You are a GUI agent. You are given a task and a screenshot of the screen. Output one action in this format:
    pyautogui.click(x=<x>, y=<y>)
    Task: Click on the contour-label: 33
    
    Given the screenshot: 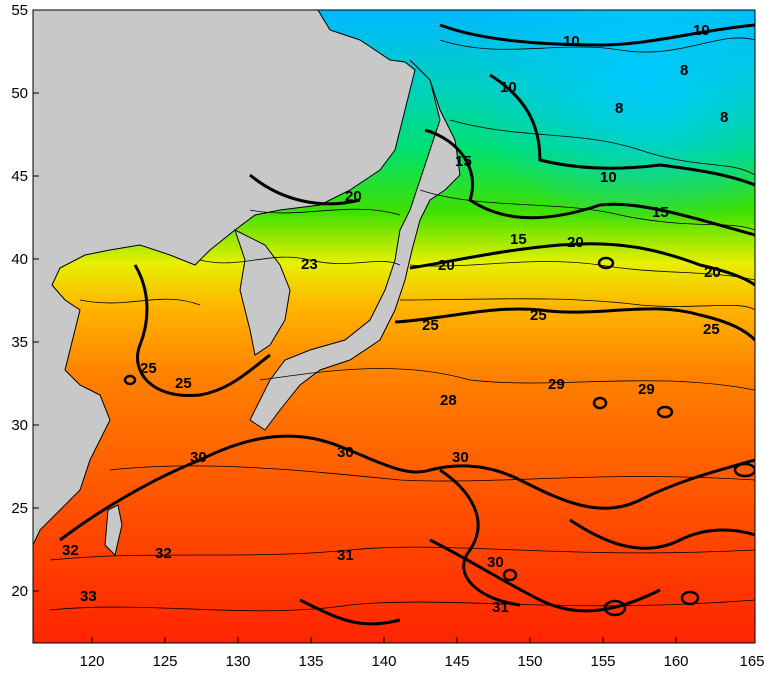 What is the action you would take?
    pyautogui.click(x=88, y=596)
    